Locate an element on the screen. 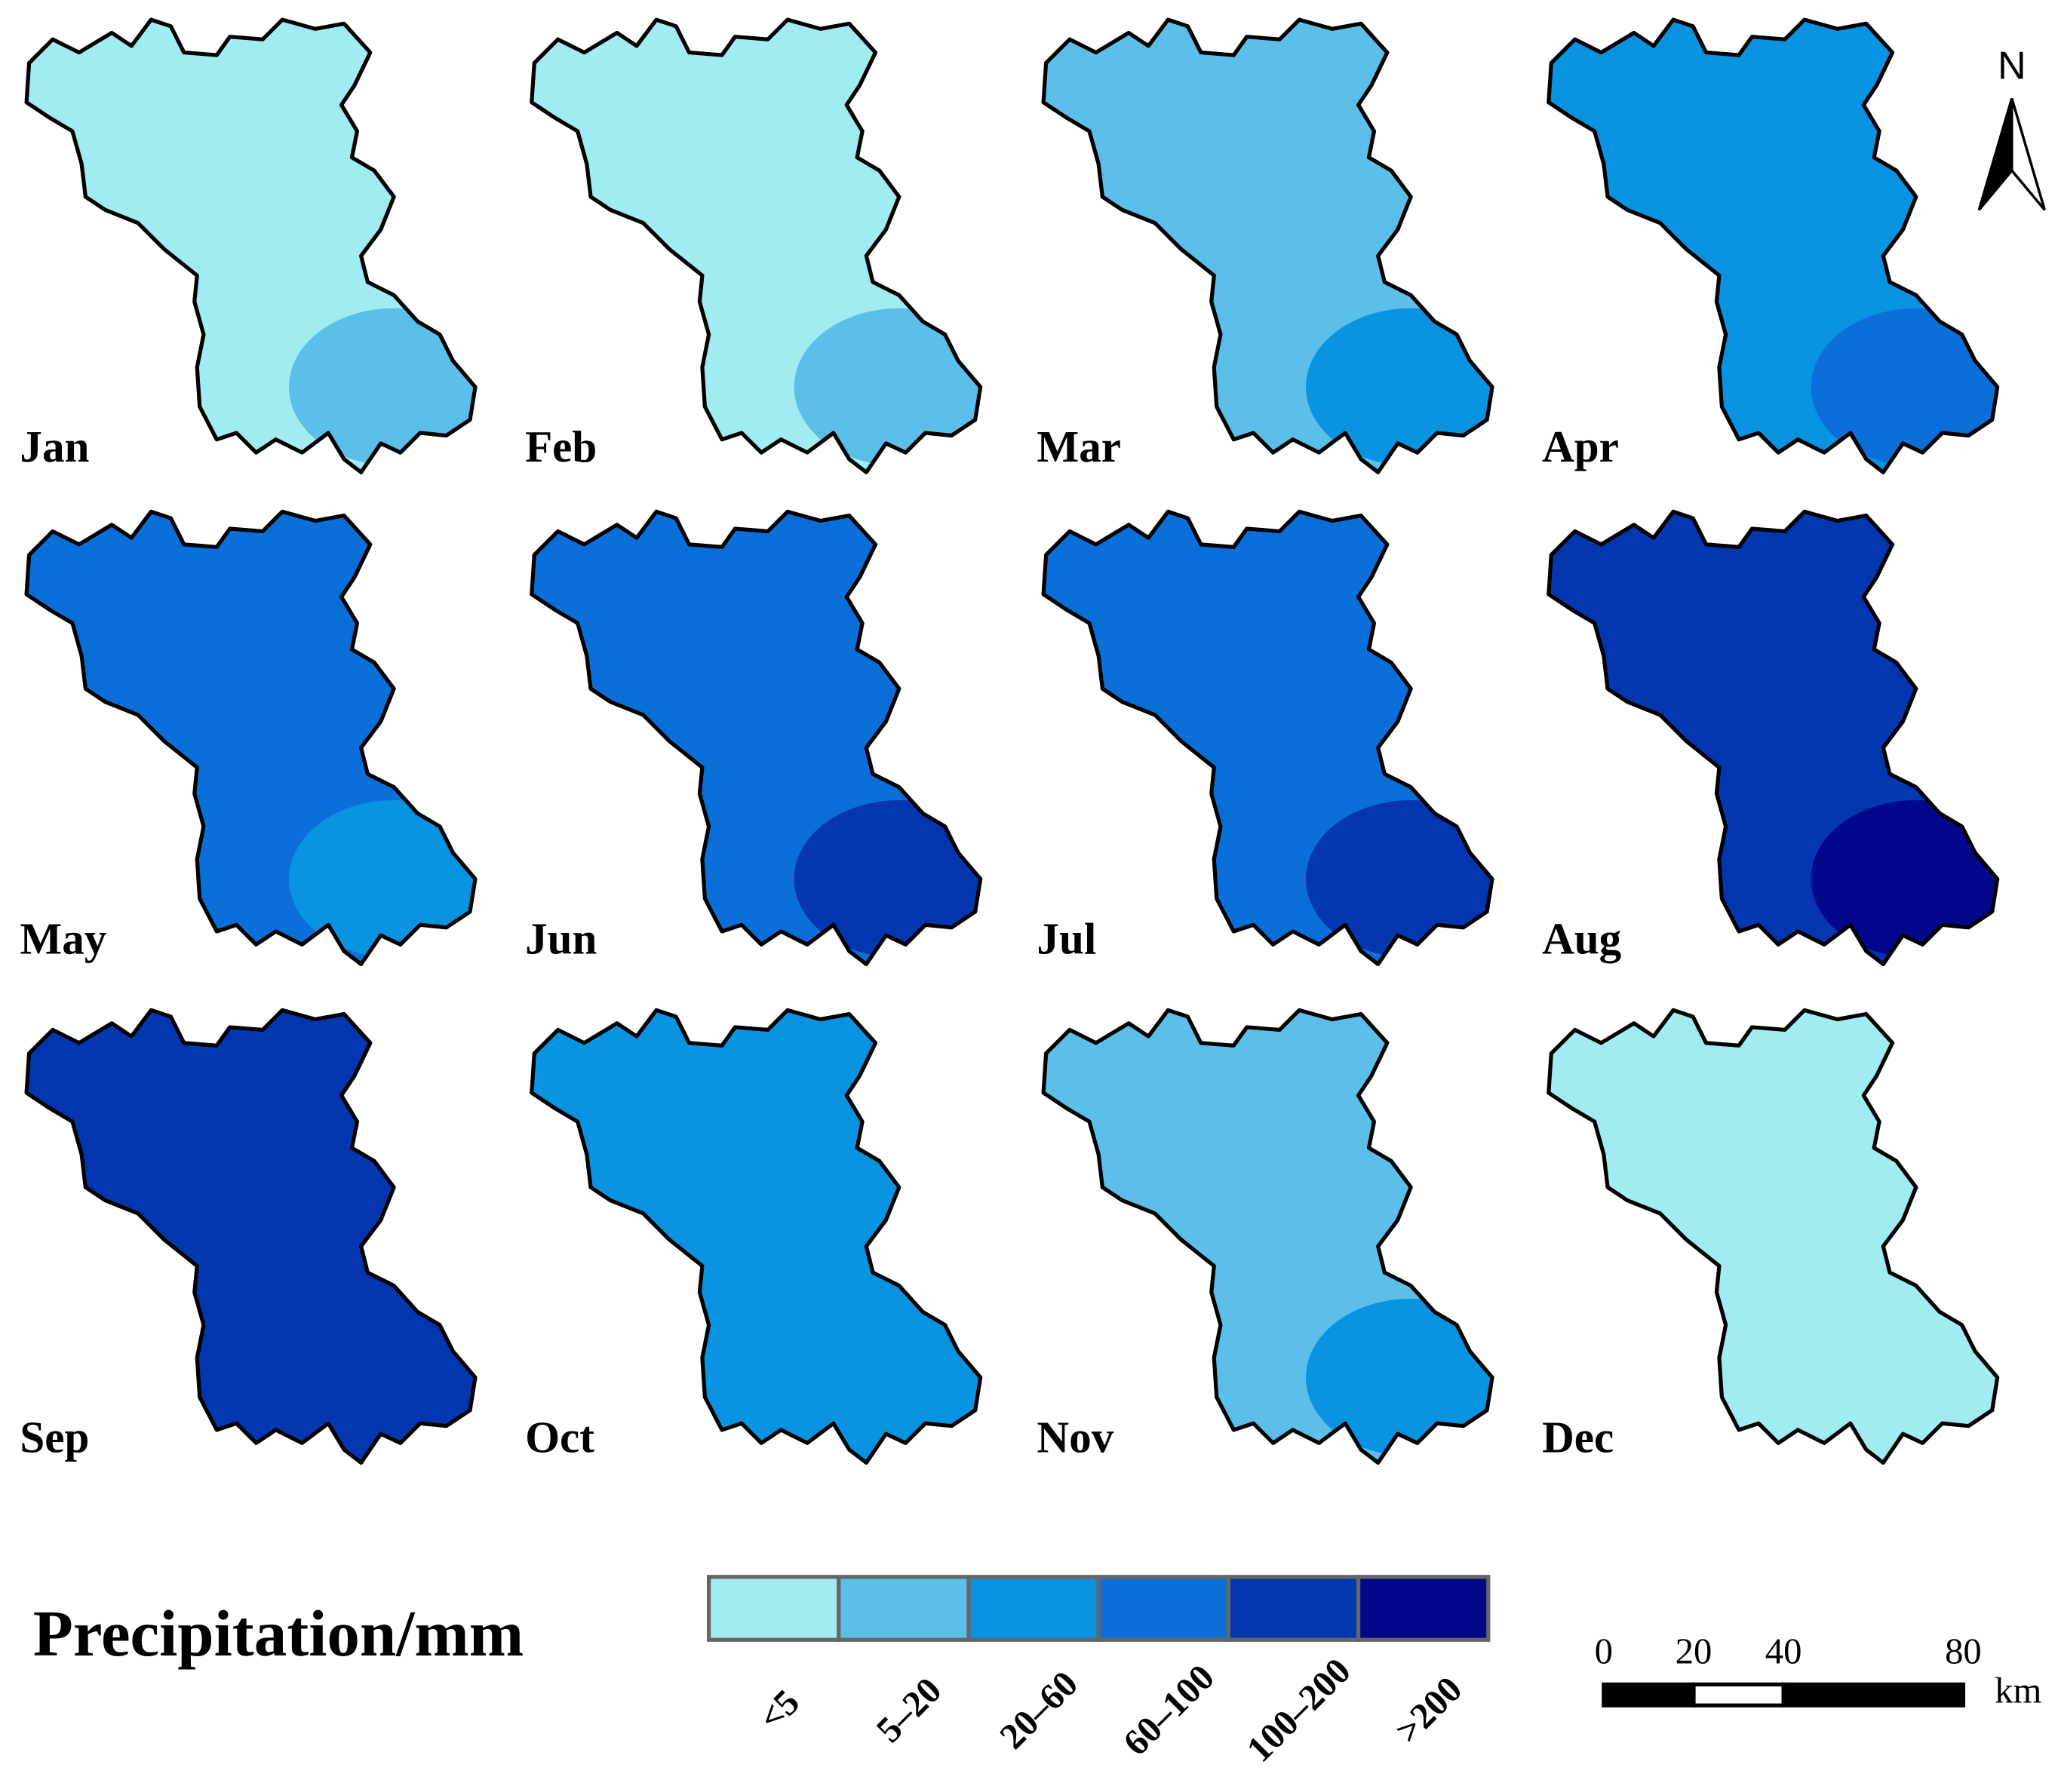 The width and height of the screenshot is (2058, 1792). legend-label: >200 is located at coordinates (1429, 1710).